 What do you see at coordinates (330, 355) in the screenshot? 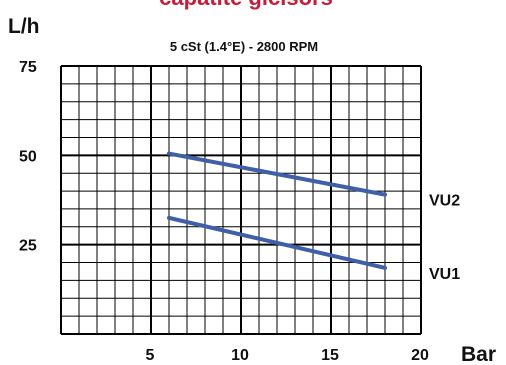
I see `x-tick-label: 15` at bounding box center [330, 355].